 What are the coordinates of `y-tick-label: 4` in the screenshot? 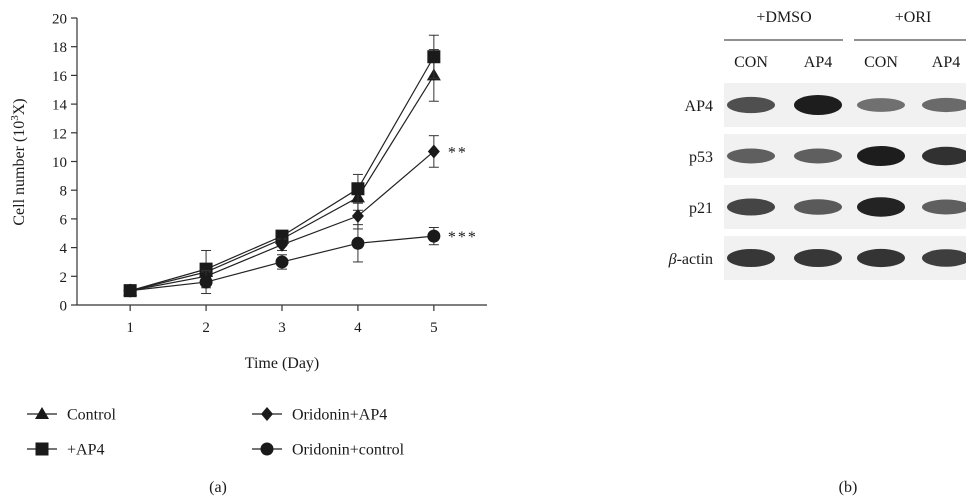 It's located at (64, 249).